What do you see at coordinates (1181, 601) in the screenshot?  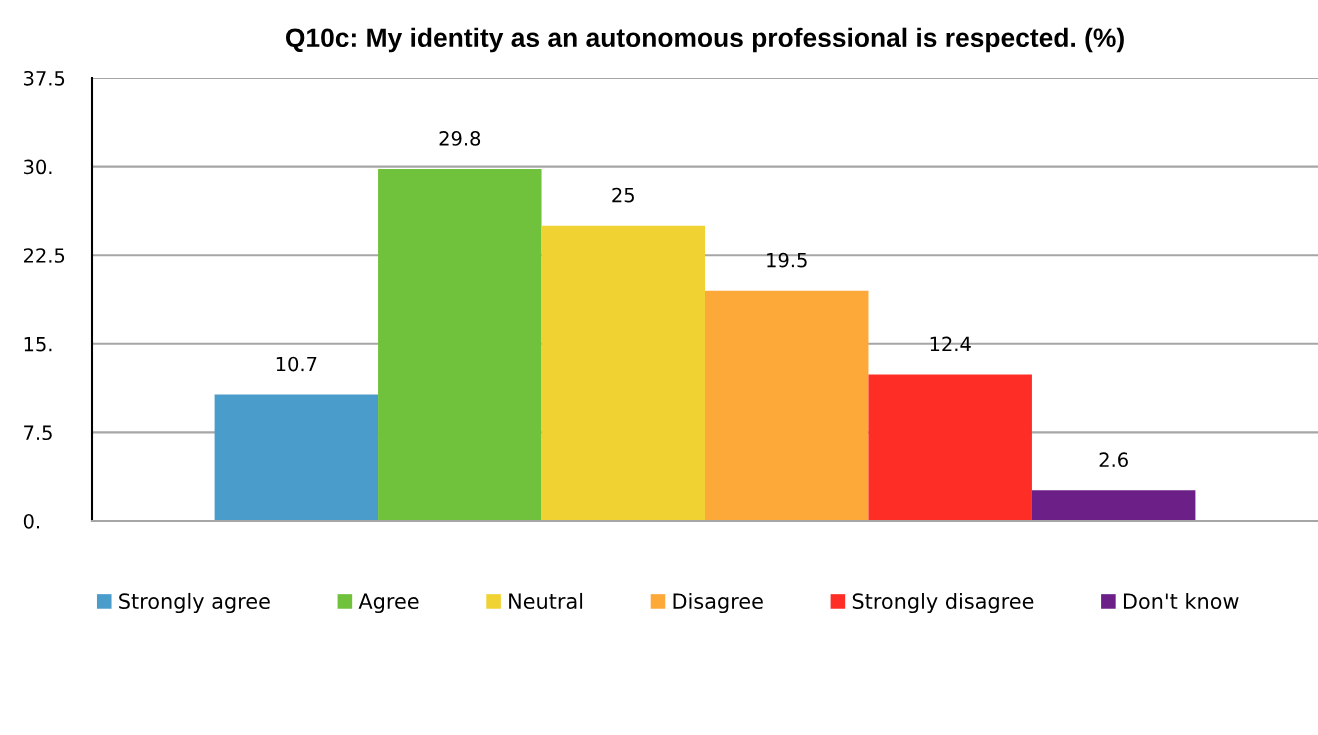 I see `legend-label: Don't know` at bounding box center [1181, 601].